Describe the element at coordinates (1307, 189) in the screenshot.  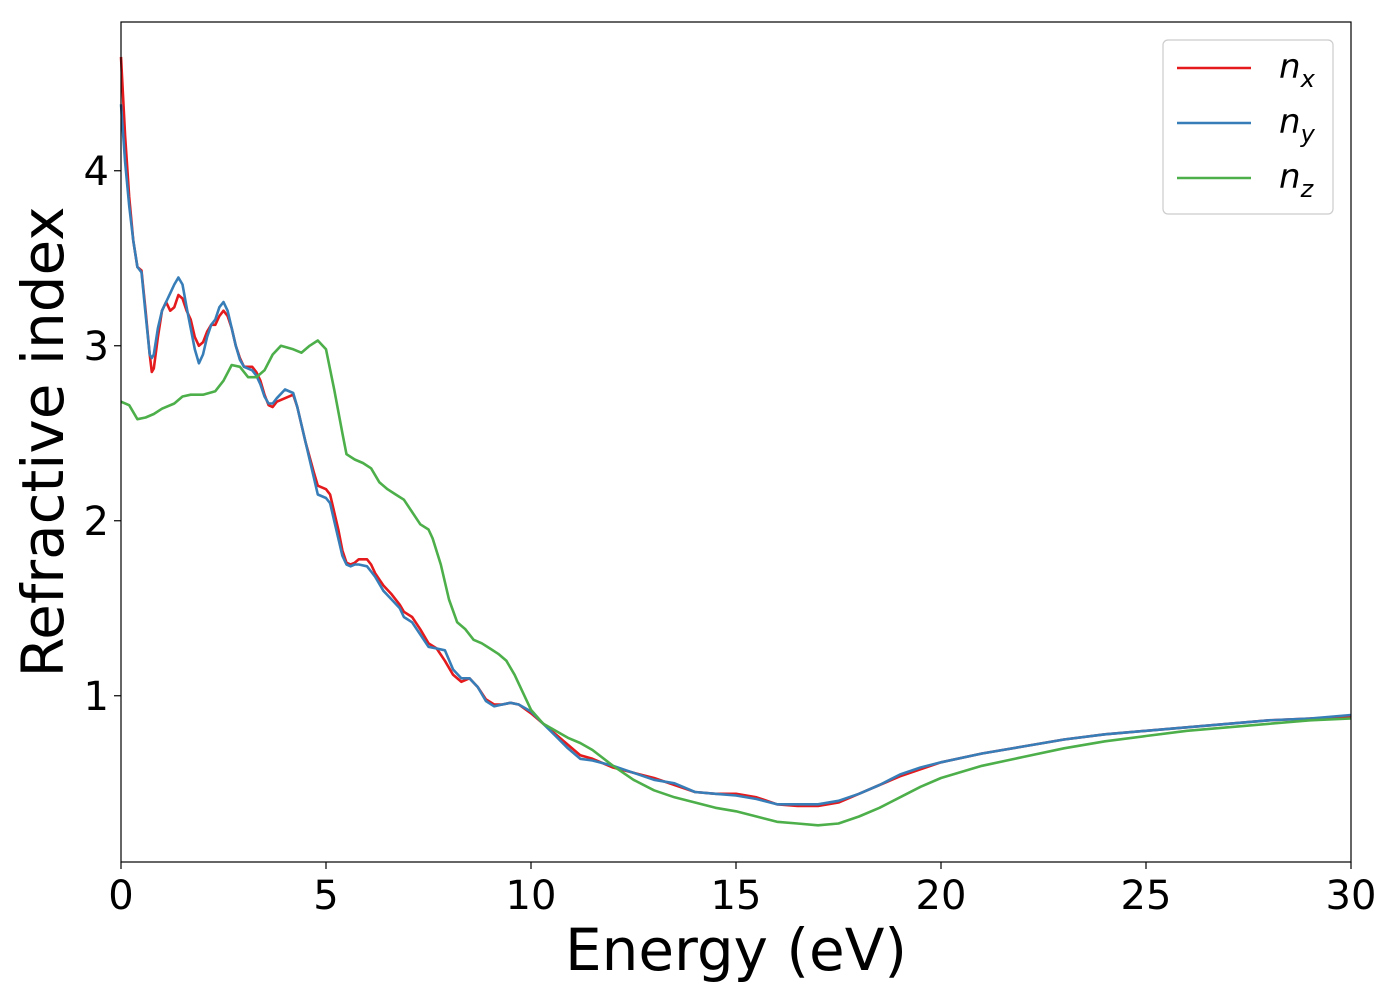
I see `legend-label-subscript: z` at that location.